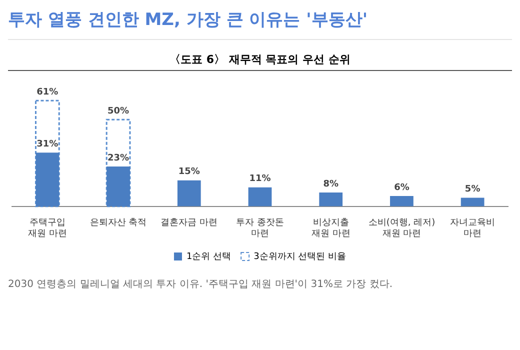 This screenshot has height=350, width=520. I want to click on legend-label: 1순위 선택, so click(209, 257).